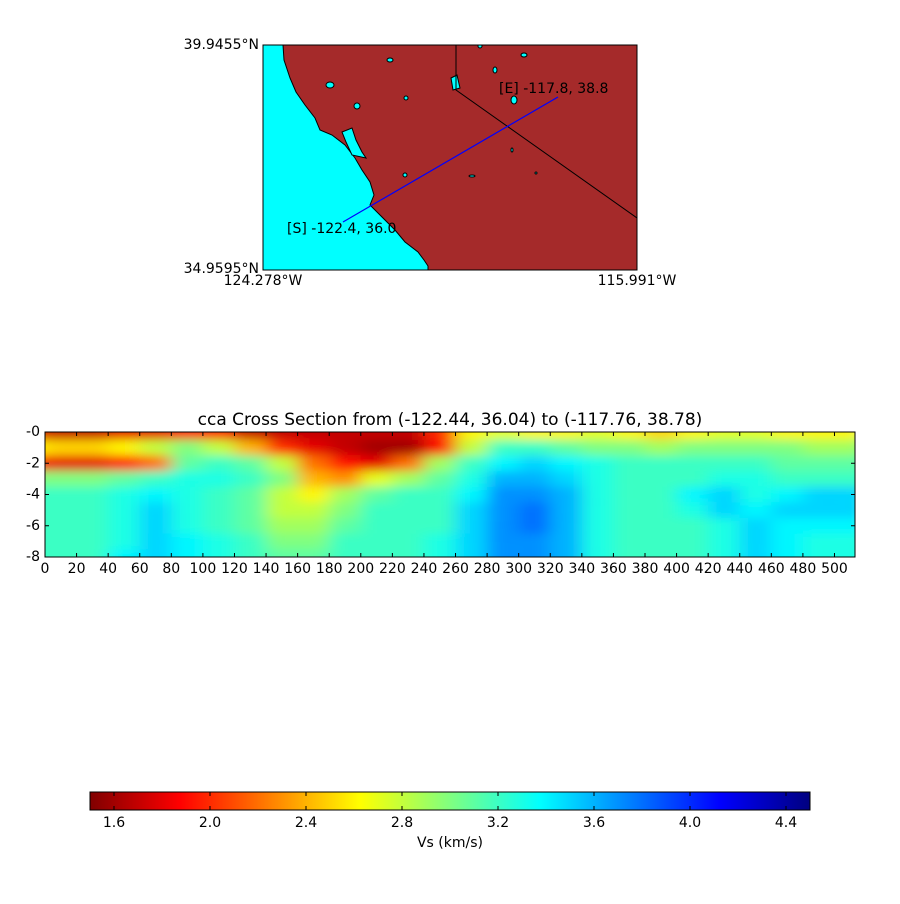 The width and height of the screenshot is (900, 904). What do you see at coordinates (637, 281) in the screenshot?
I see `lon-label: 115.991°W` at bounding box center [637, 281].